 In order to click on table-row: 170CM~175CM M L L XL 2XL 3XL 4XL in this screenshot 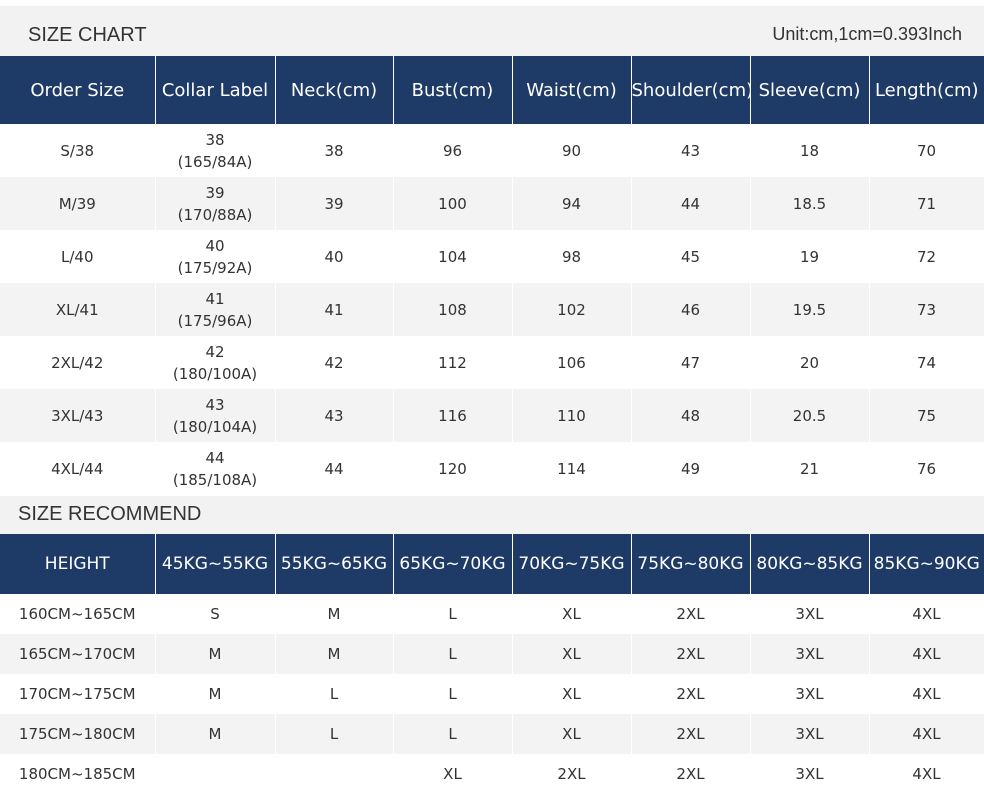, I will do `click(492, 694)`.